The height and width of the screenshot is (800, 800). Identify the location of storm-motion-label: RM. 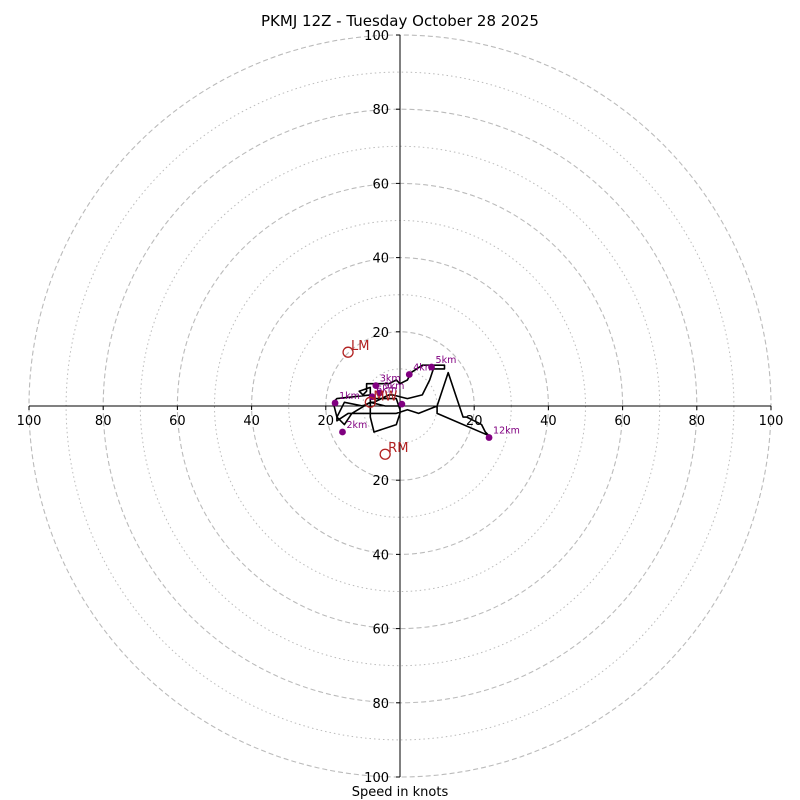
(398, 448).